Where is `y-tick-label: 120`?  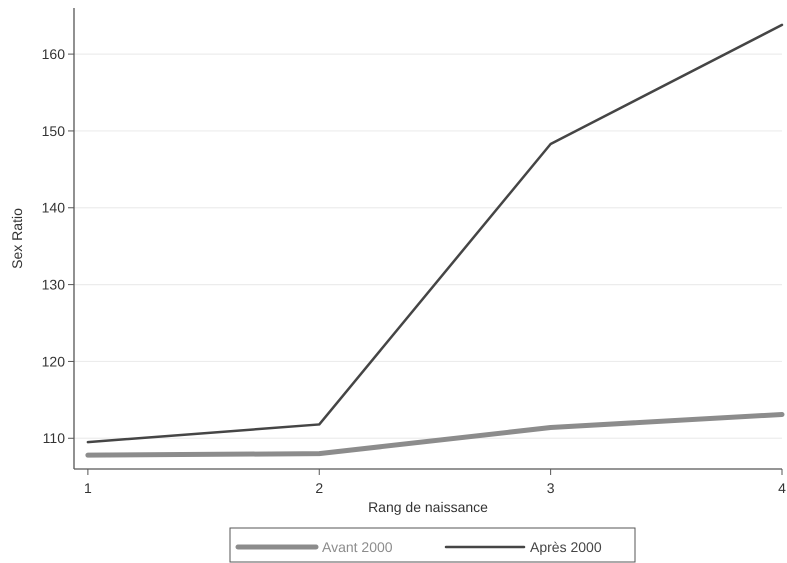 y-tick-label: 120 is located at coordinates (54, 361).